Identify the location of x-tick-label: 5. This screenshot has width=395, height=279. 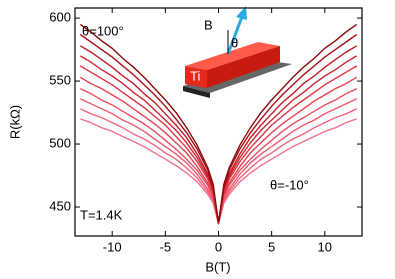
(271, 246).